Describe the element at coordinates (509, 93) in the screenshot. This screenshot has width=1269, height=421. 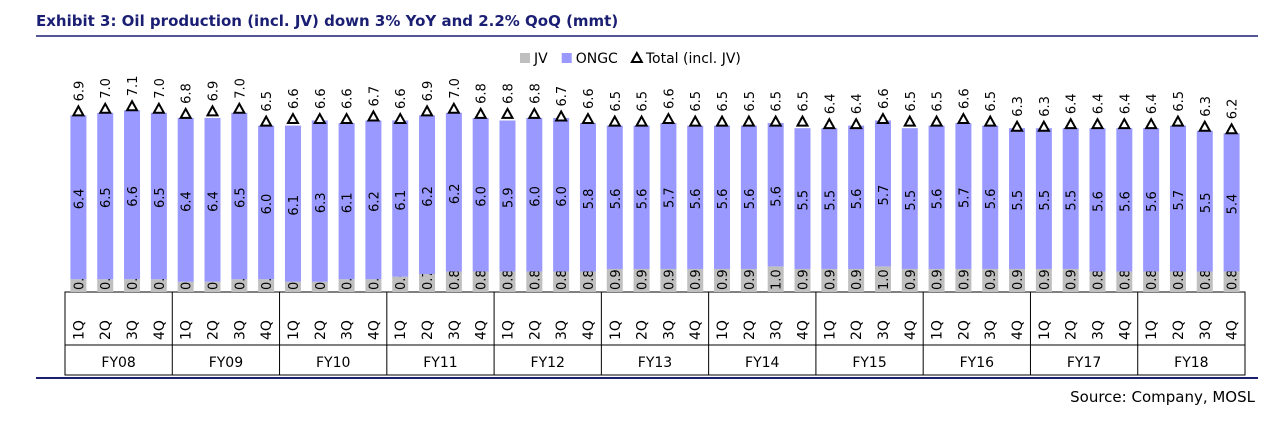
I see `value-label: 6.8` at that location.